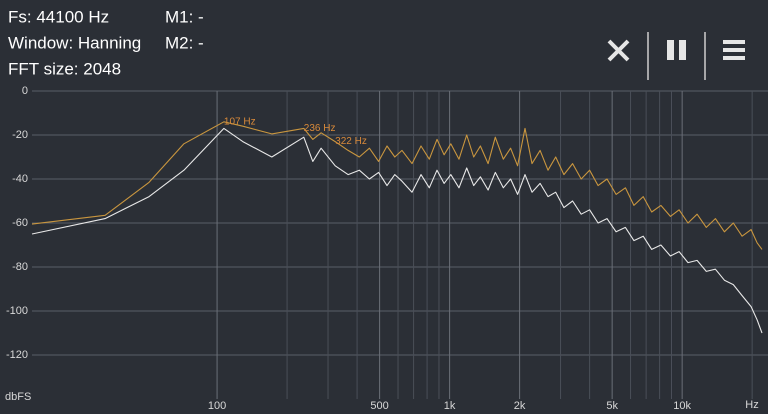 Image resolution: width=768 pixels, height=414 pixels. Describe the element at coordinates (676, 50) in the screenshot. I see `pause-button` at that location.